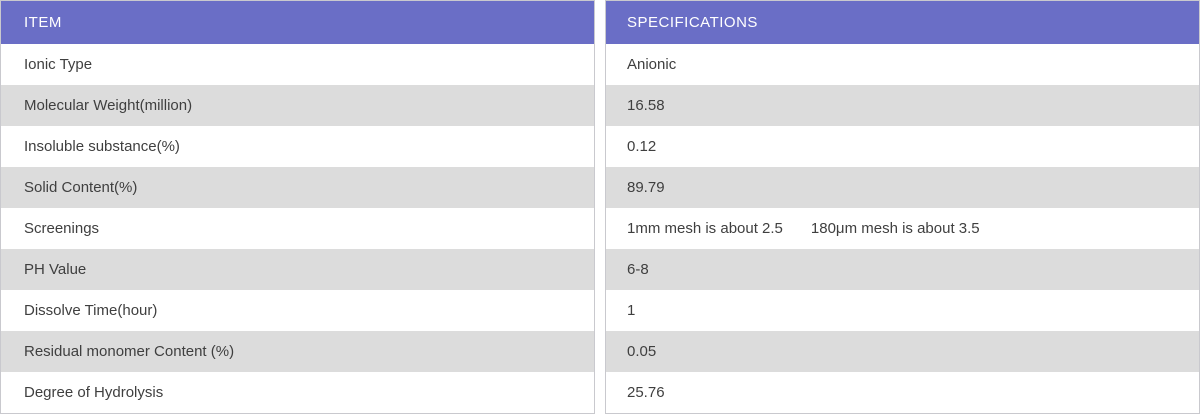 The image size is (1200, 414). What do you see at coordinates (297, 187) in the screenshot?
I see `table-row: Solid Content(%)` at bounding box center [297, 187].